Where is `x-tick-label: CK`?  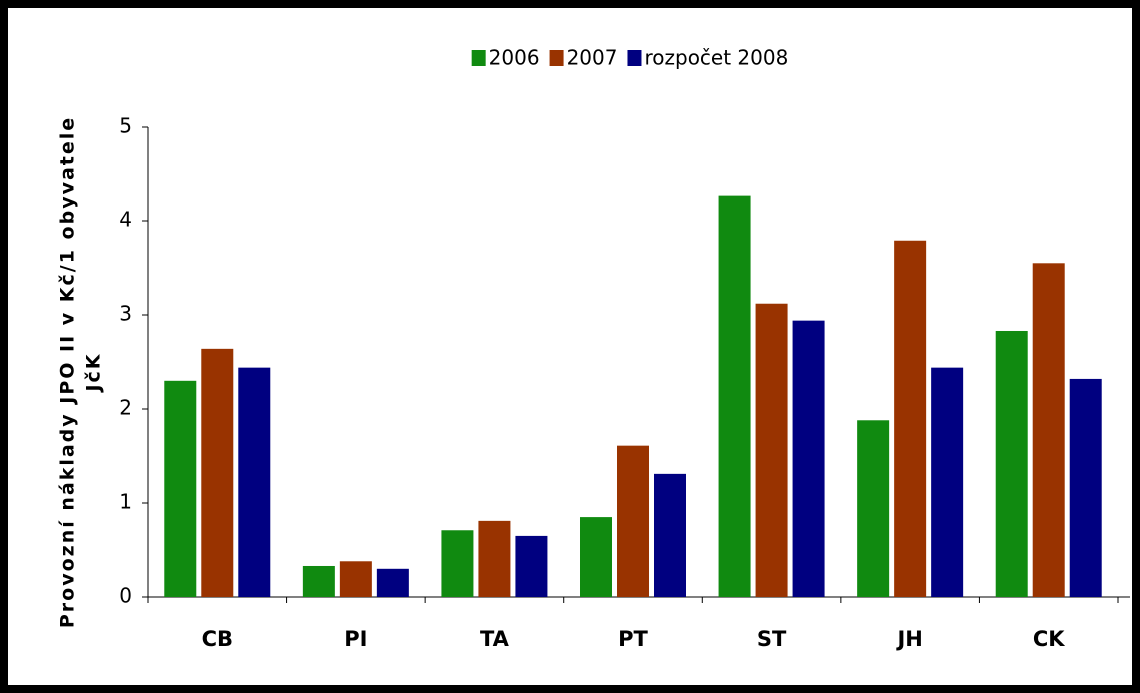
x-tick-label: CK is located at coordinates (1049, 639).